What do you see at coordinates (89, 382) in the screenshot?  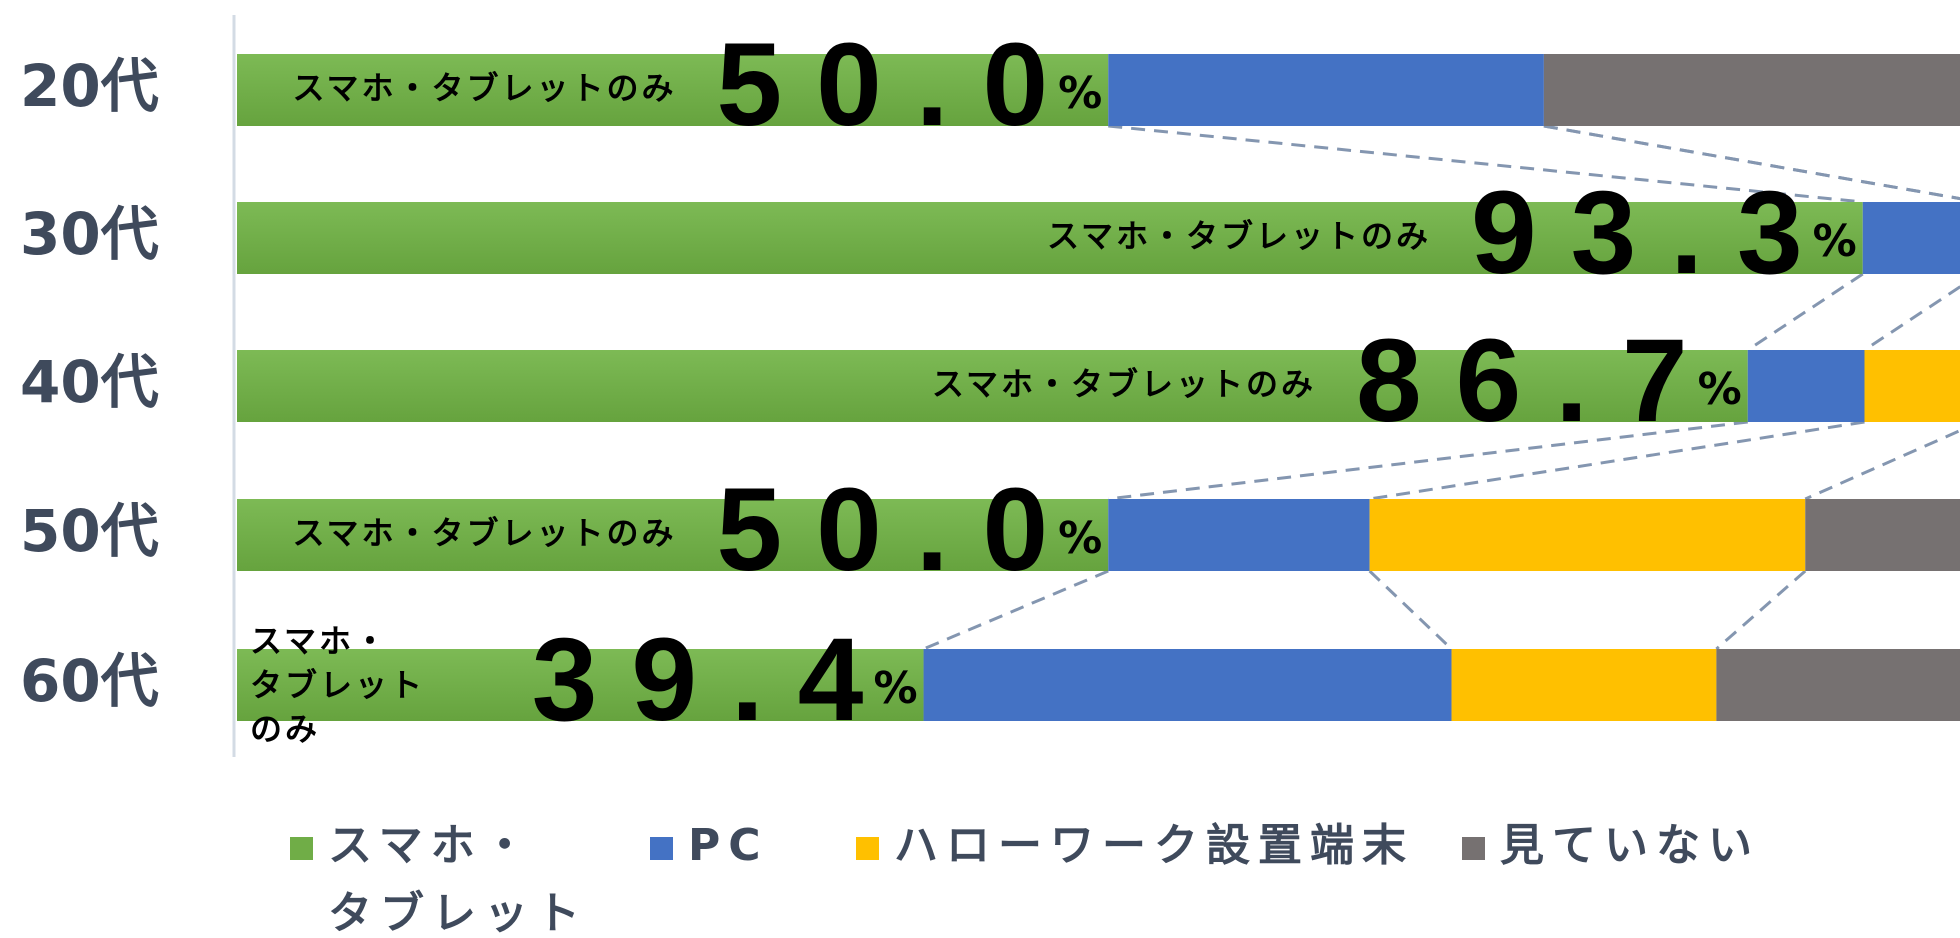 I see `y-tick-label: 40代` at bounding box center [89, 382].